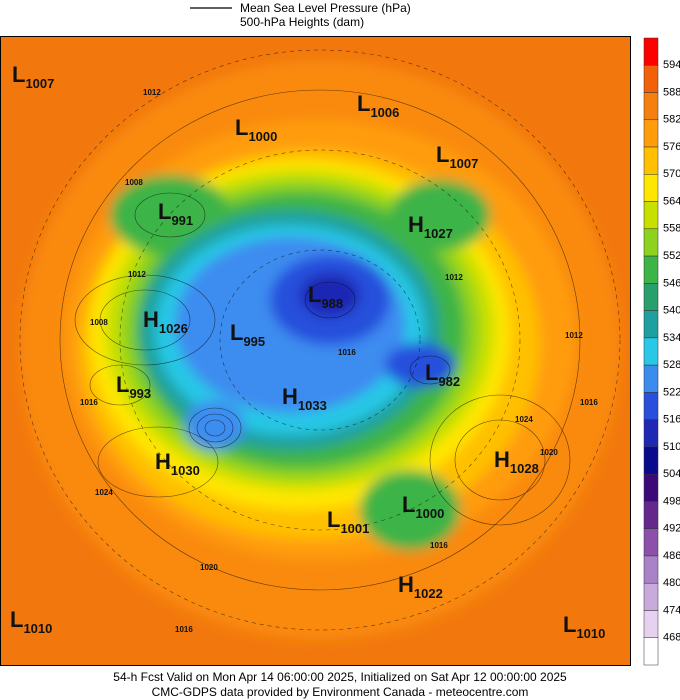 The height and width of the screenshot is (700, 680). What do you see at coordinates (671, 229) in the screenshot?
I see `colorbar-label: 558` at bounding box center [671, 229].